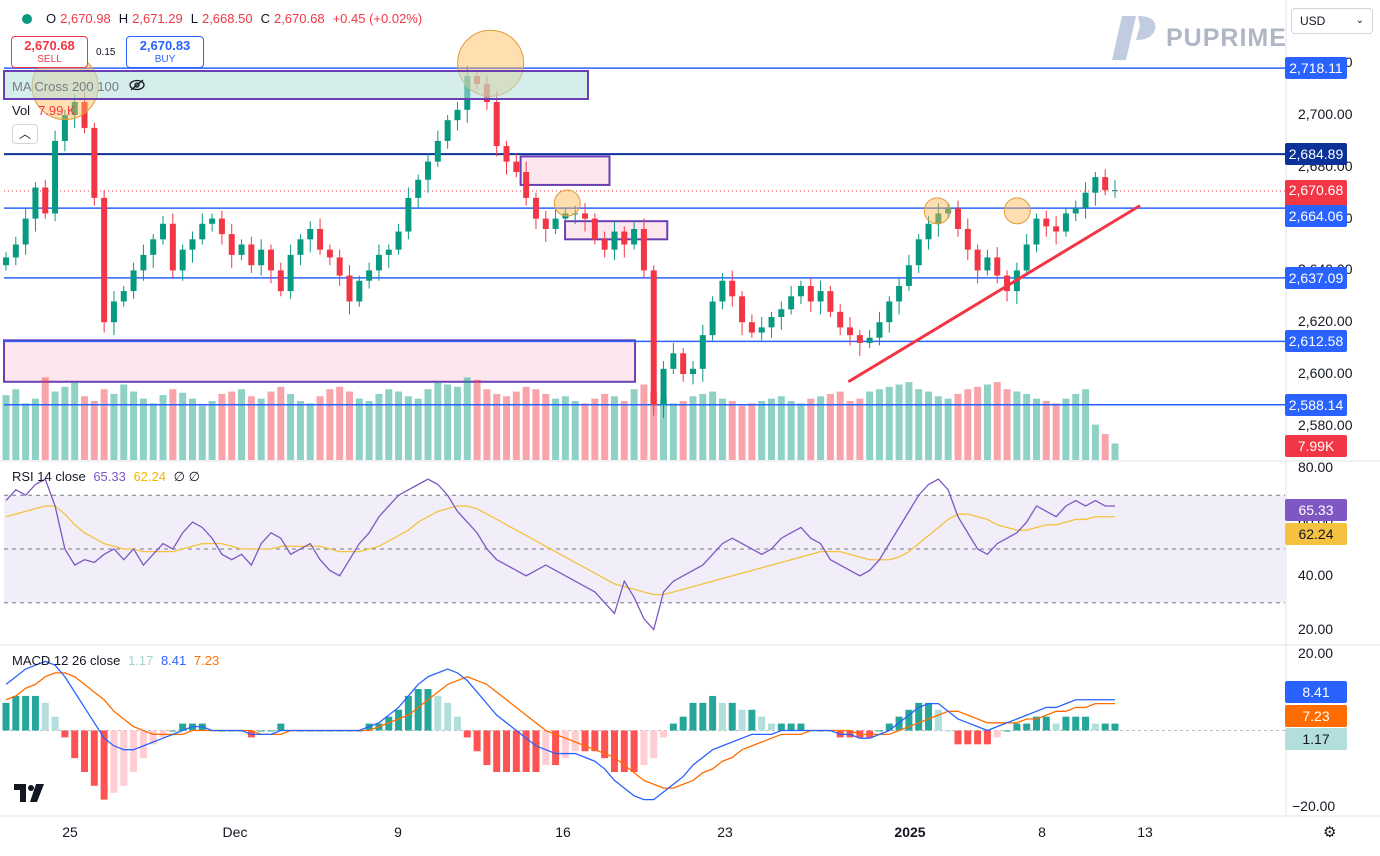  I want to click on date-axis-tick: Dec, so click(235, 832).